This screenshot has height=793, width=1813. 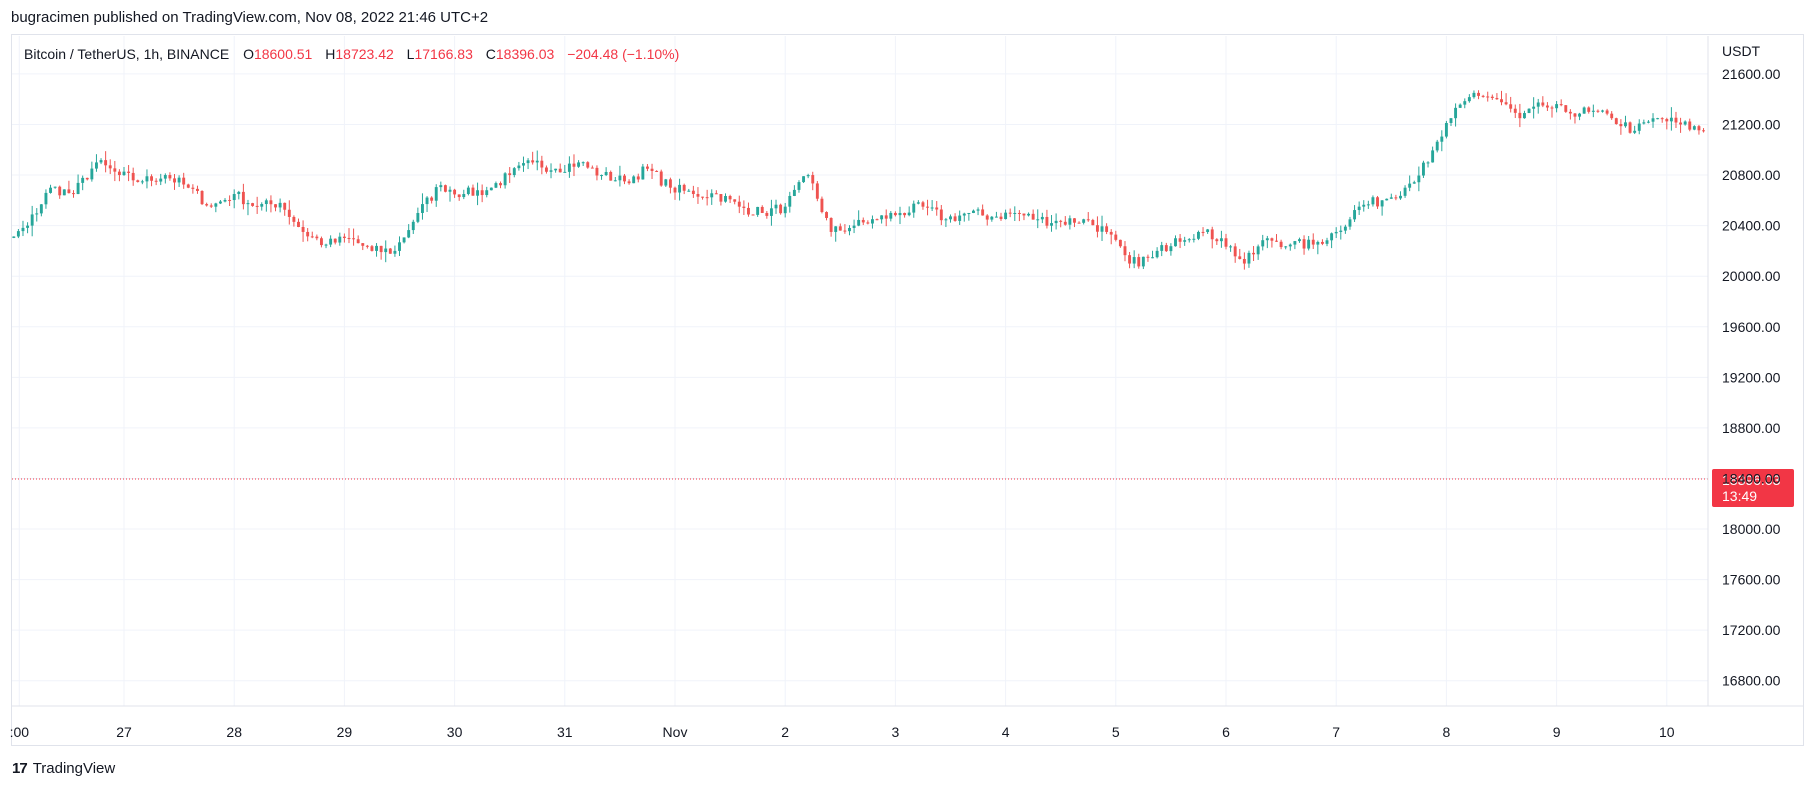 I want to click on tradingview-logo-icon: 17, so click(x=20, y=768).